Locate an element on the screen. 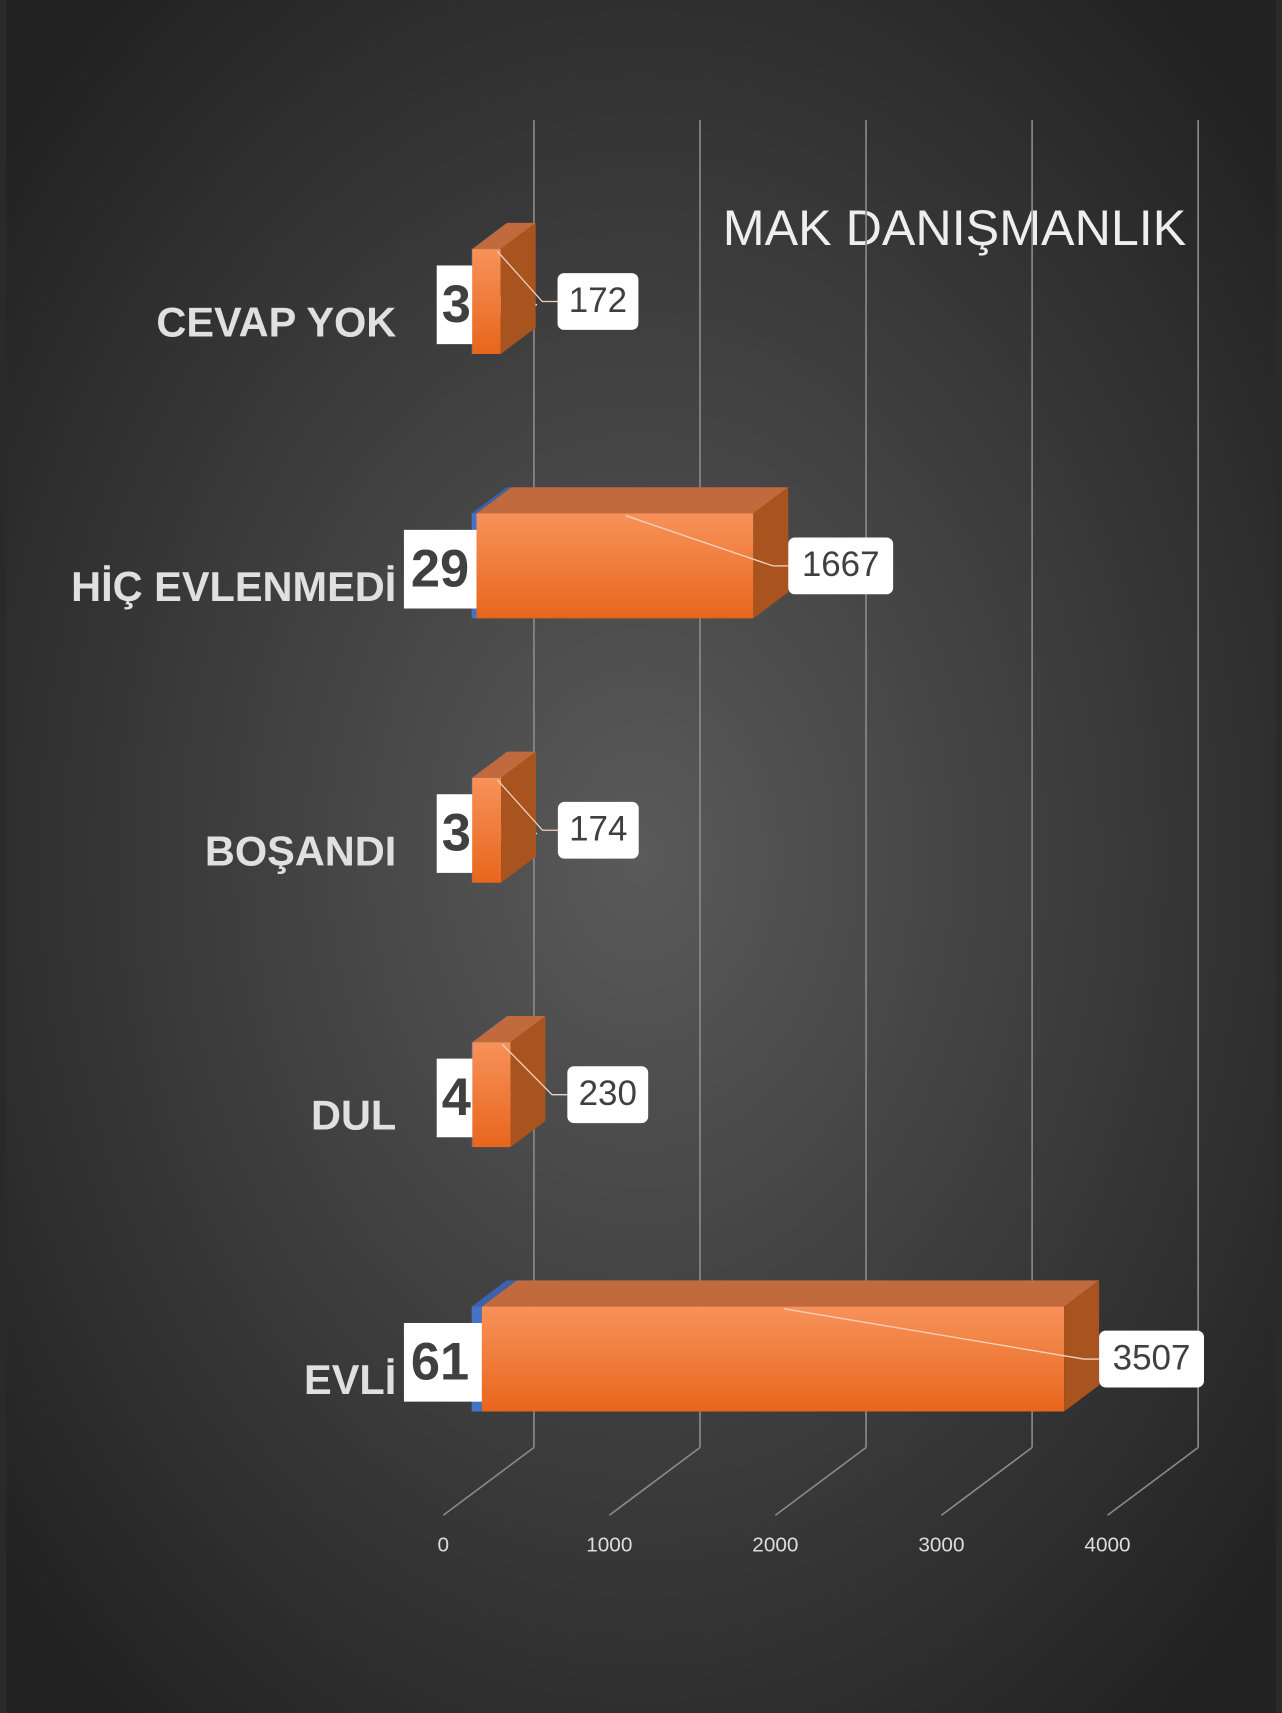 The width and height of the screenshot is (1282, 1713). value-label: 3507 is located at coordinates (1152, 1357).